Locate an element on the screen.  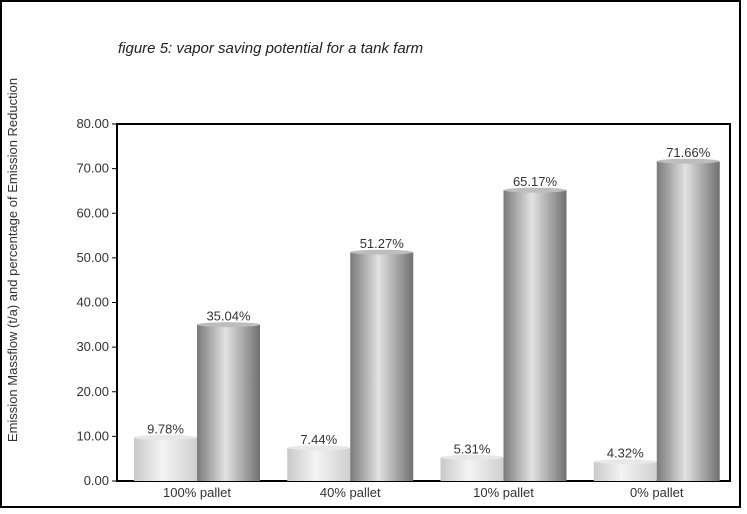
data-label: 71.66% is located at coordinates (688, 152).